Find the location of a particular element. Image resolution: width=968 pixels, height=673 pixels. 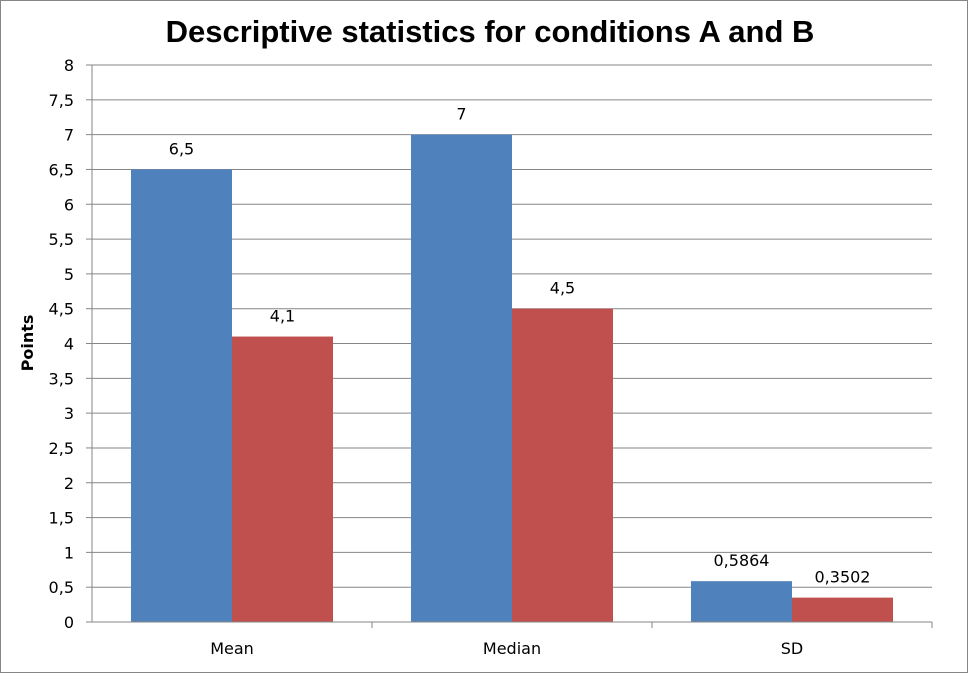

y-tick-label: 2,5 is located at coordinates (61, 448).